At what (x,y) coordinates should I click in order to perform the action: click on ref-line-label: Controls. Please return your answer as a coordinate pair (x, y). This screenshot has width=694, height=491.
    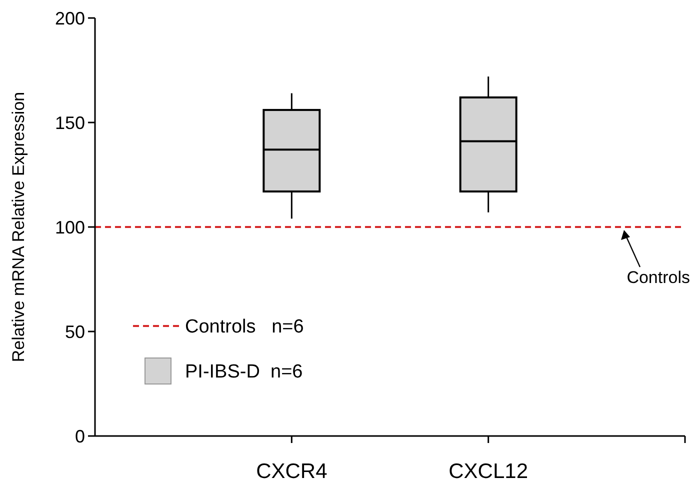
    Looking at the image, I should click on (658, 277).